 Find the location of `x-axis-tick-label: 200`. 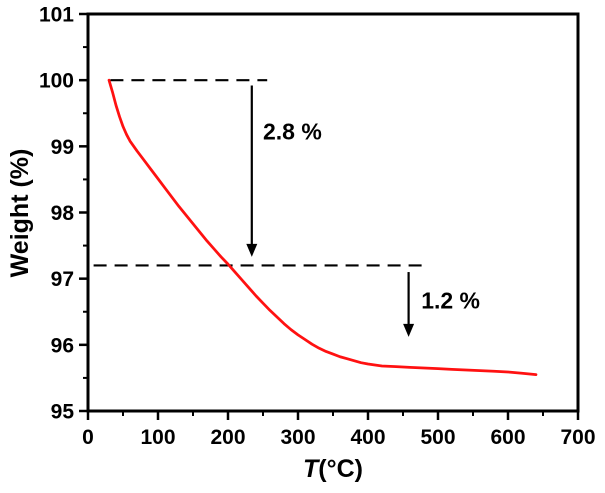

x-axis-tick-label: 200 is located at coordinates (227, 437).